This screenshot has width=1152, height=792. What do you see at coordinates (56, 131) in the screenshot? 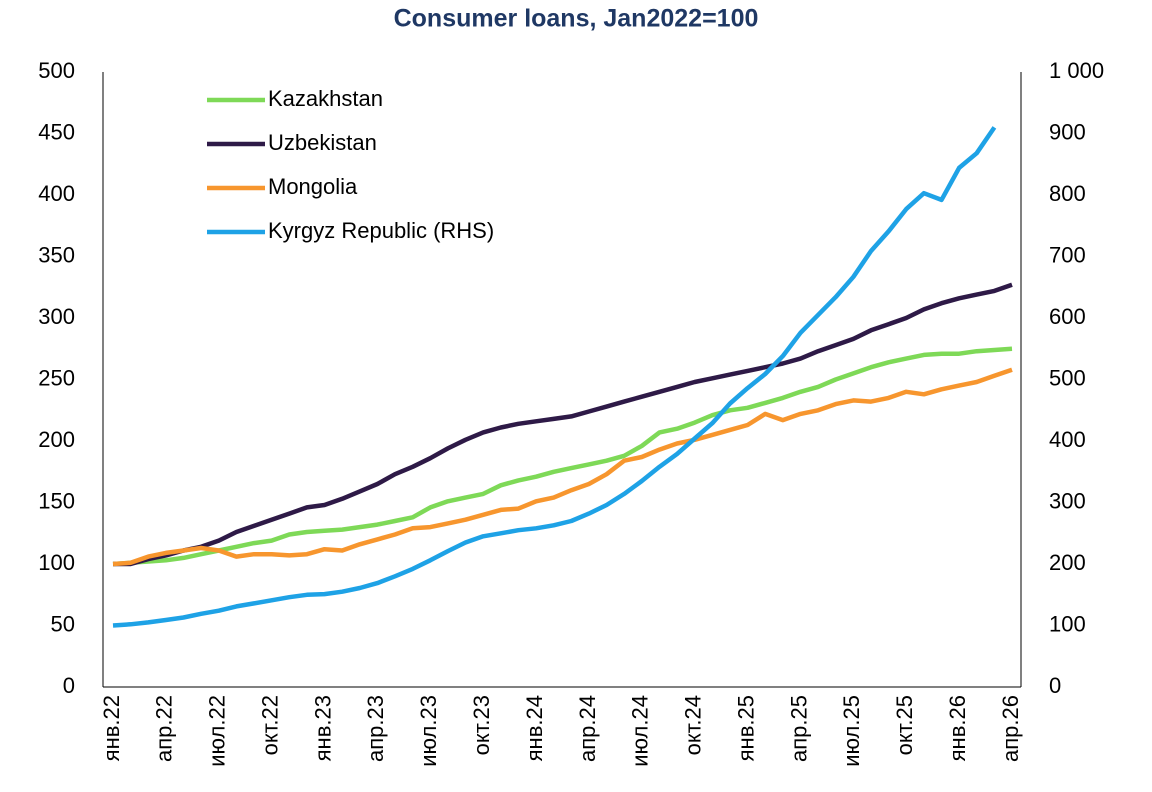
I see `y-tick-label: 450` at bounding box center [56, 131].